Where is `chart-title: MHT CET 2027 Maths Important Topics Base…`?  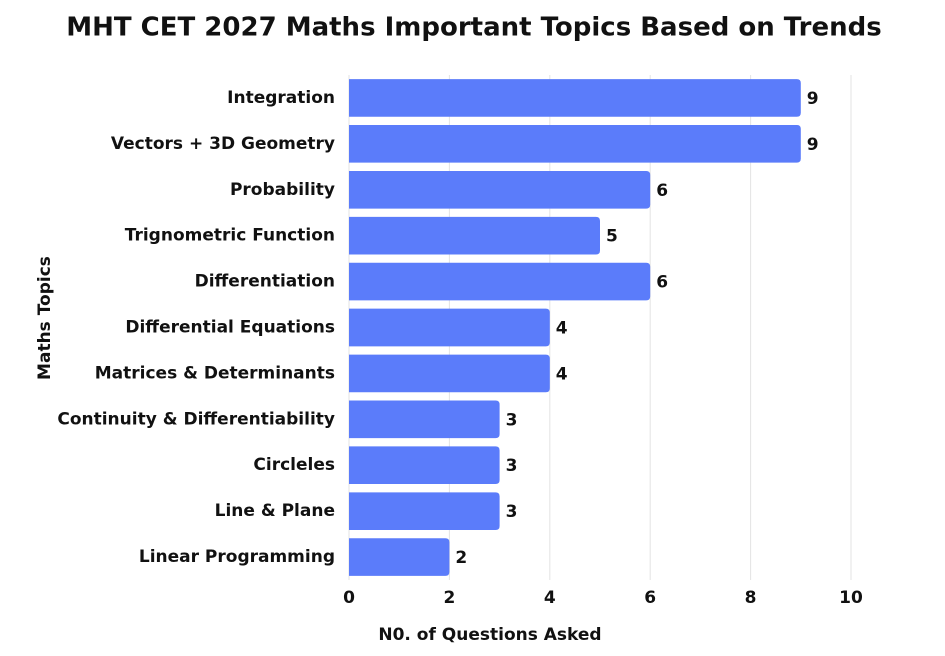 chart-title: MHT CET 2027 Maths Important Topics Base… is located at coordinates (473, 28).